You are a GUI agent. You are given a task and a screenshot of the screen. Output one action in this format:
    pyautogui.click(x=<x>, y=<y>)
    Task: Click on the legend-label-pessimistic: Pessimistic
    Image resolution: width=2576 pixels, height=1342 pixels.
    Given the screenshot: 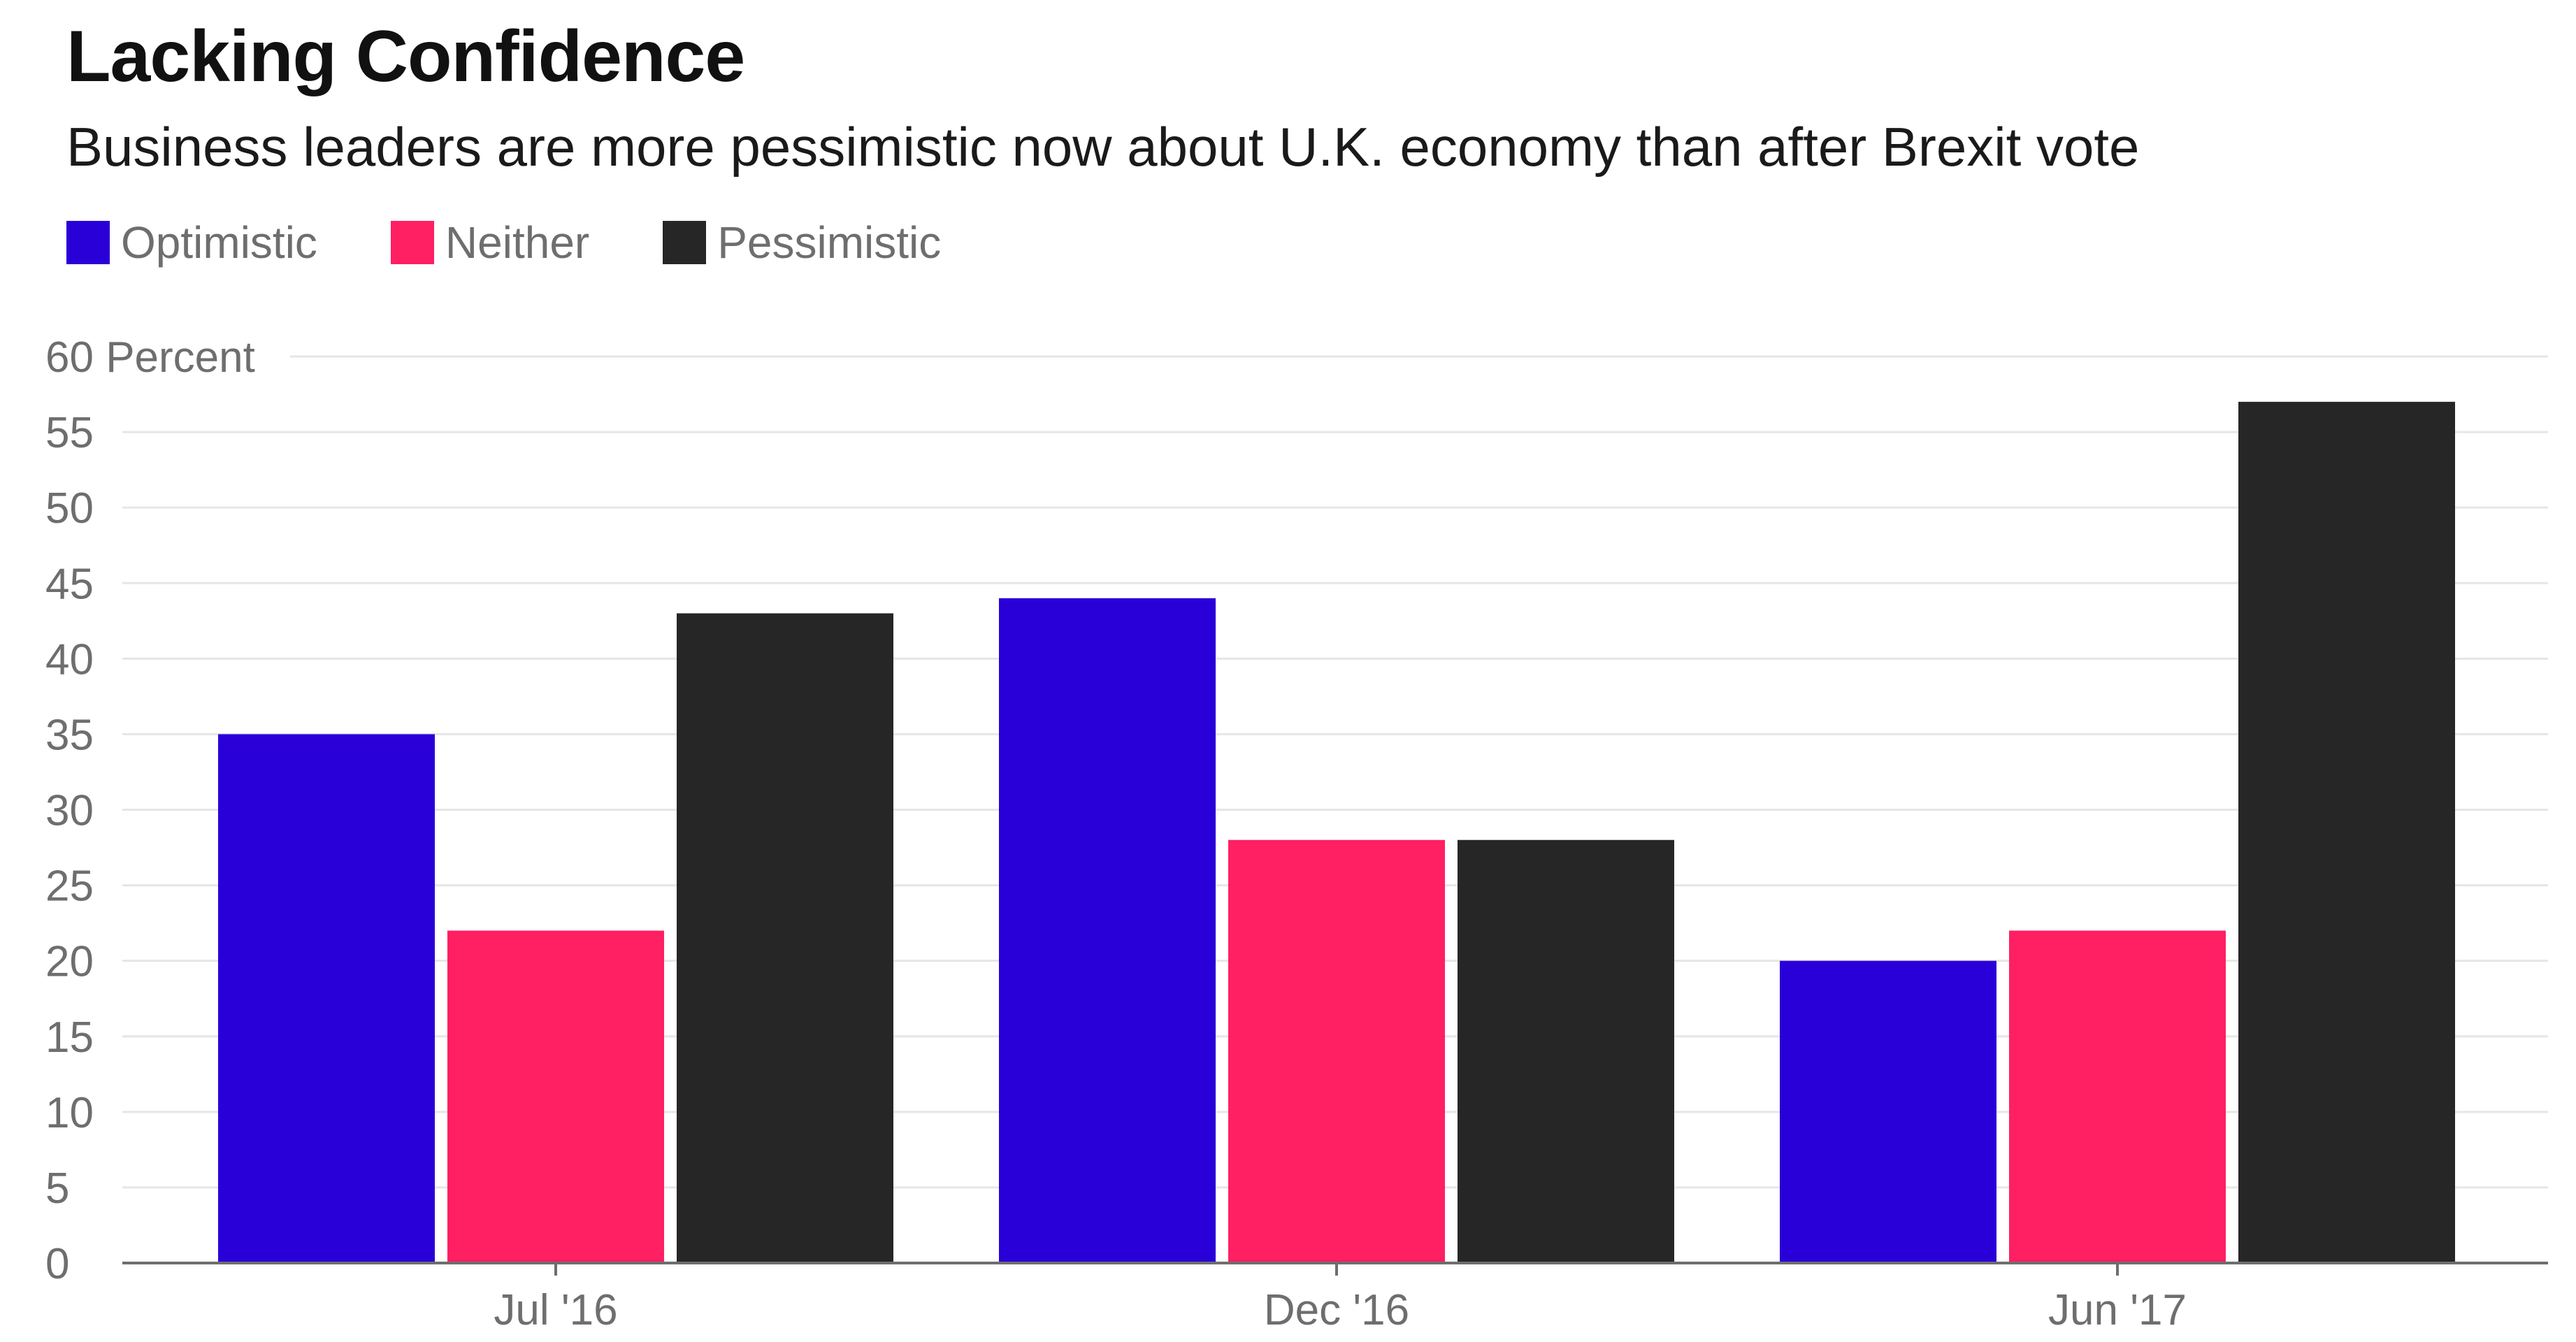 What is the action you would take?
    pyautogui.click(x=829, y=242)
    